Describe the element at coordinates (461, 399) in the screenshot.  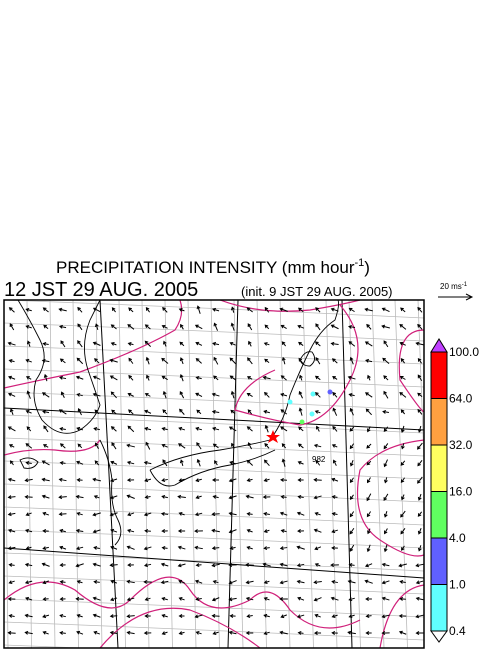
I see `colorbar-label: 64.0` at that location.